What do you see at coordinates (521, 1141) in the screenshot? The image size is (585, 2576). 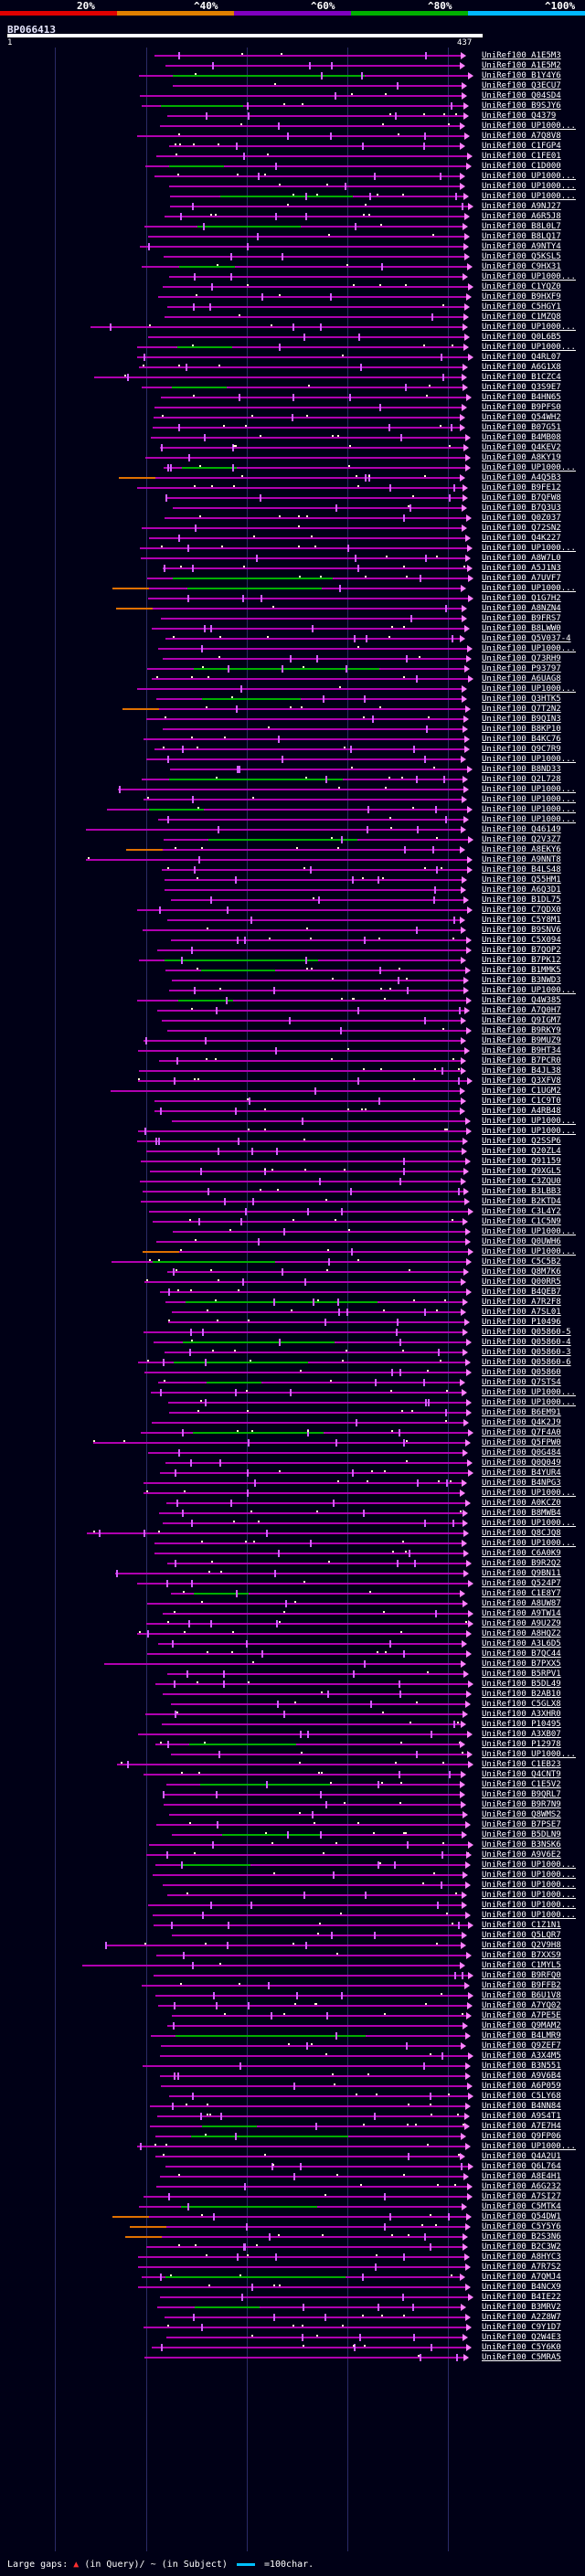 I see `hit-link: UniRef100_Q2SSP6` at bounding box center [521, 1141].